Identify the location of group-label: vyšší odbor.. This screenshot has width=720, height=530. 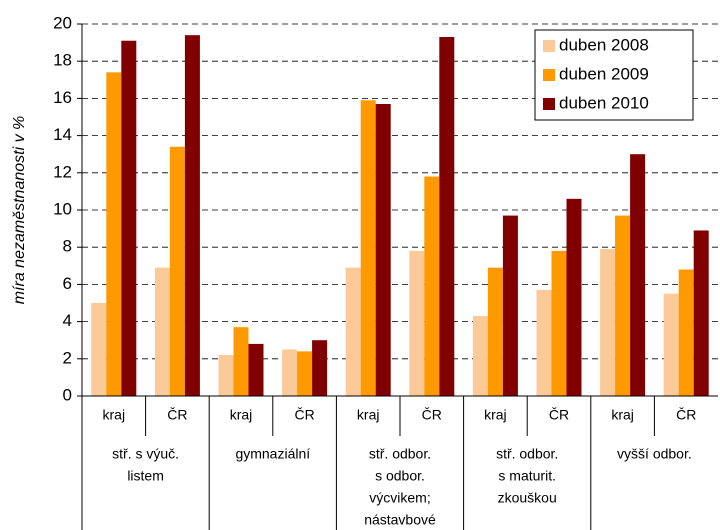
(654, 454).